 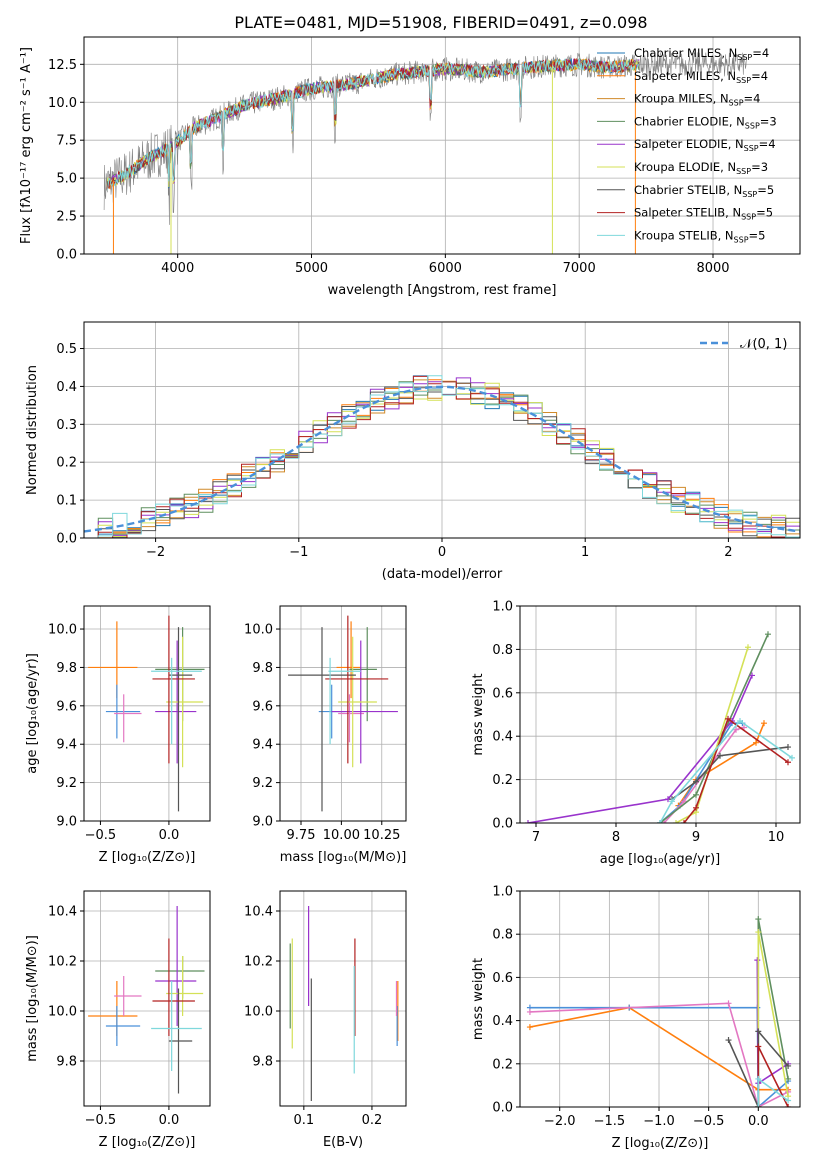 What do you see at coordinates (683, 54) in the screenshot?
I see `legend-item: Chabrier MILES, NSSP=4` at bounding box center [683, 54].